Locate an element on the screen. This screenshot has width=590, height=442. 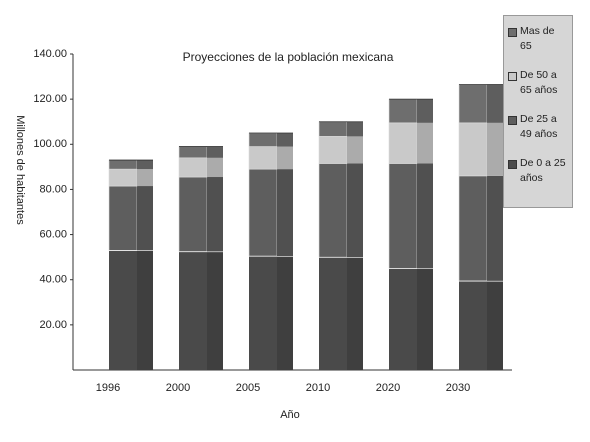
y-tick-label: 80.00 is located at coordinates (53, 189).